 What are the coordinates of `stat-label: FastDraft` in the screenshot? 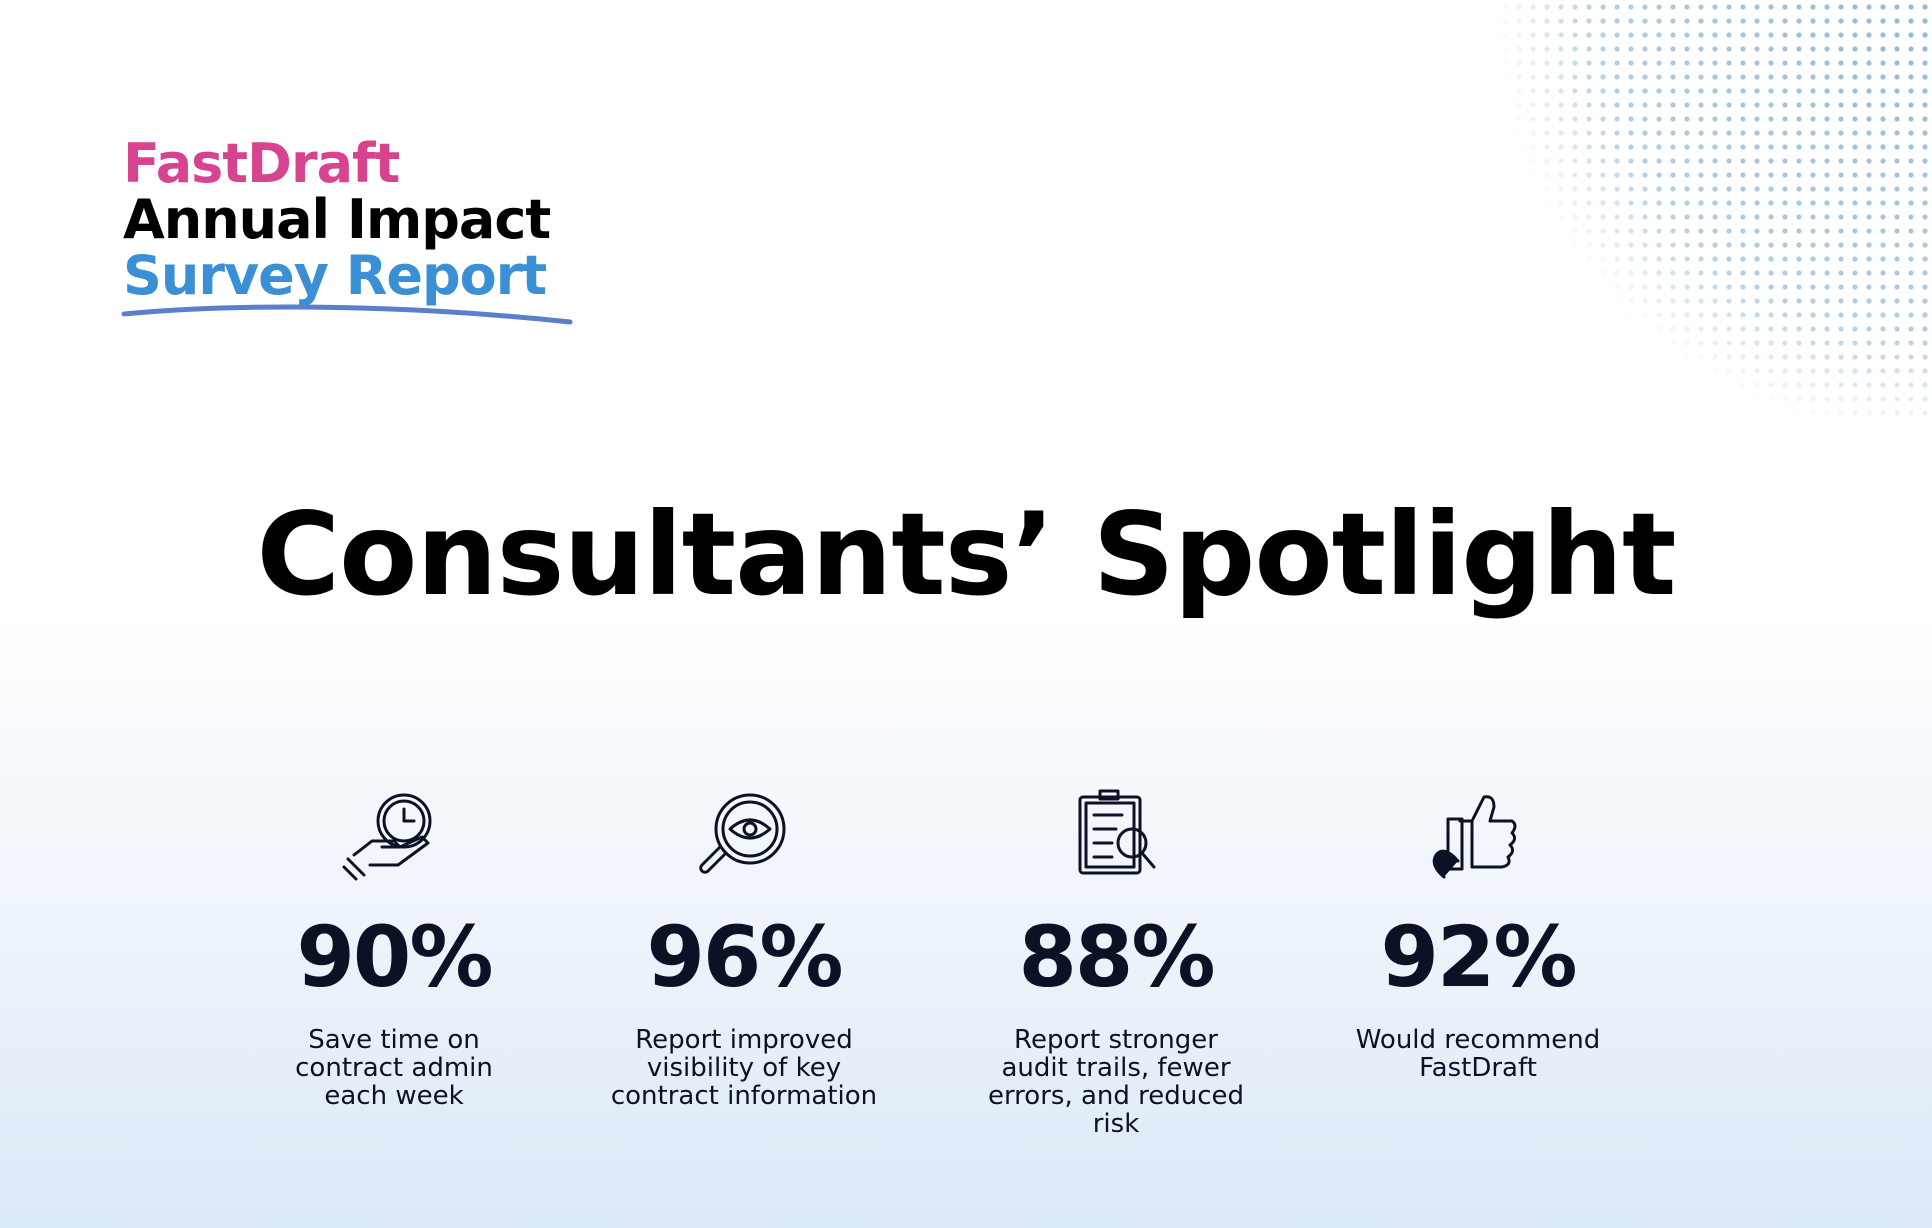 It's located at (1478, 1068).